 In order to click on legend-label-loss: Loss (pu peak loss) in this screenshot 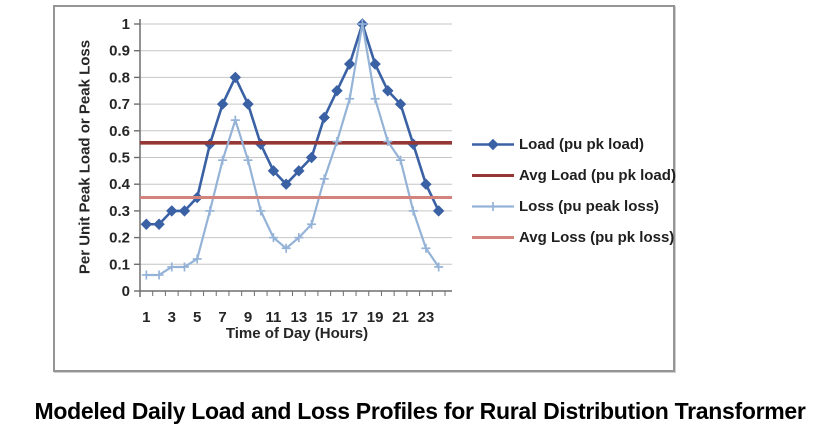, I will do `click(589, 206)`.